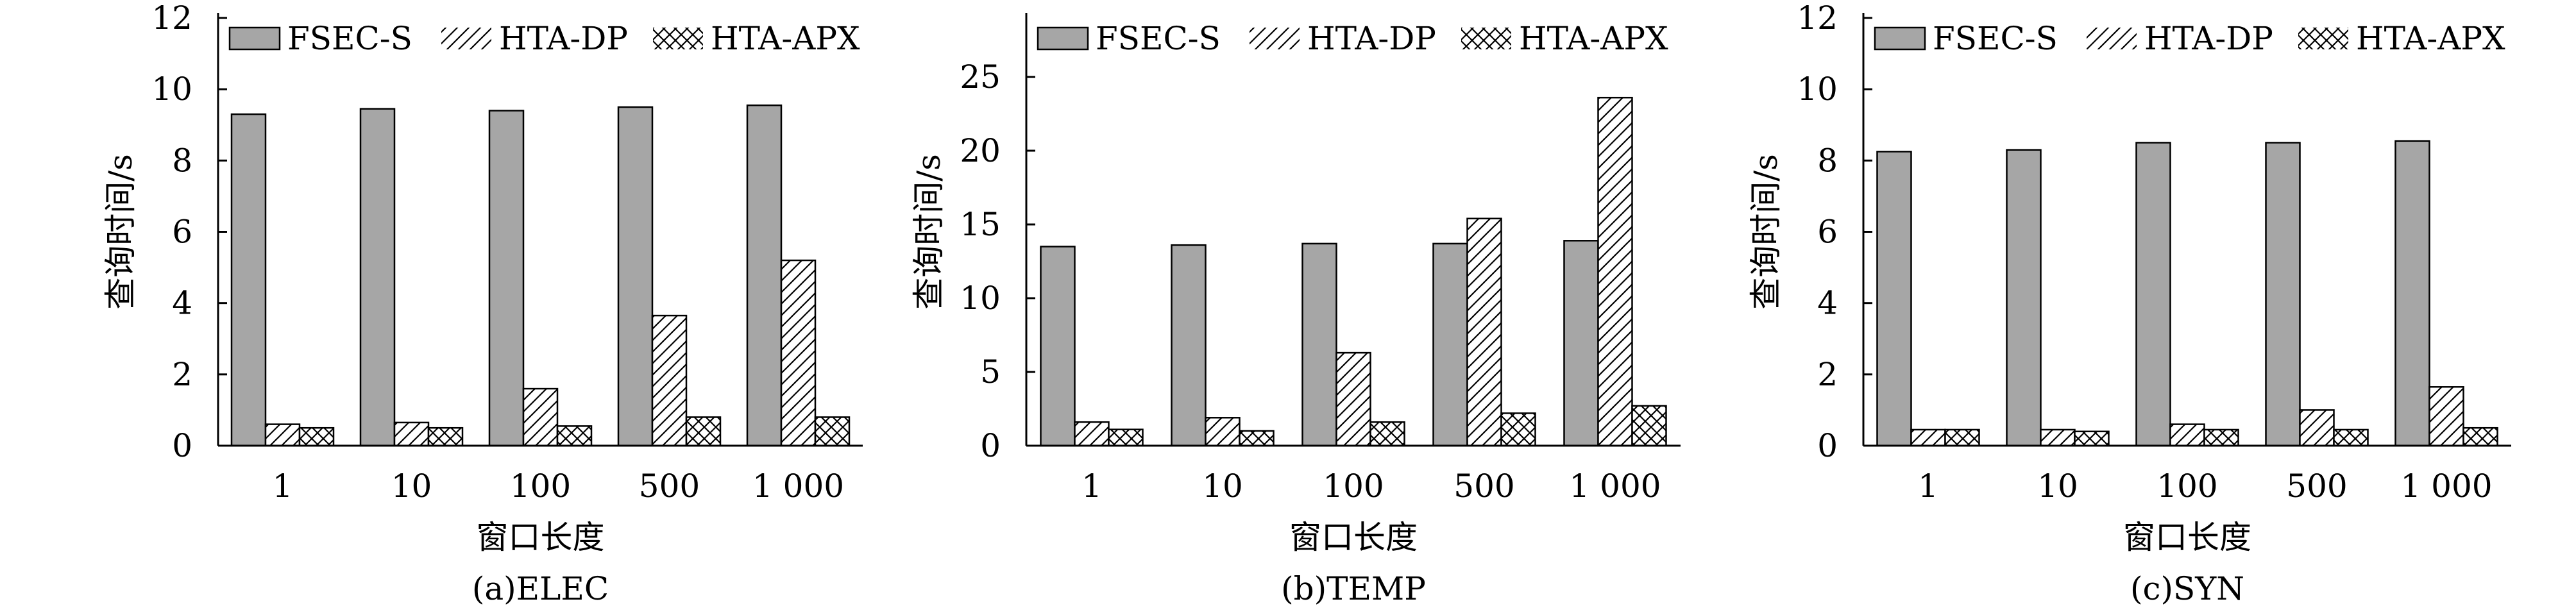  Describe the element at coordinates (1353, 588) in the screenshot. I see `chart-caption: (b)TEMP` at that location.